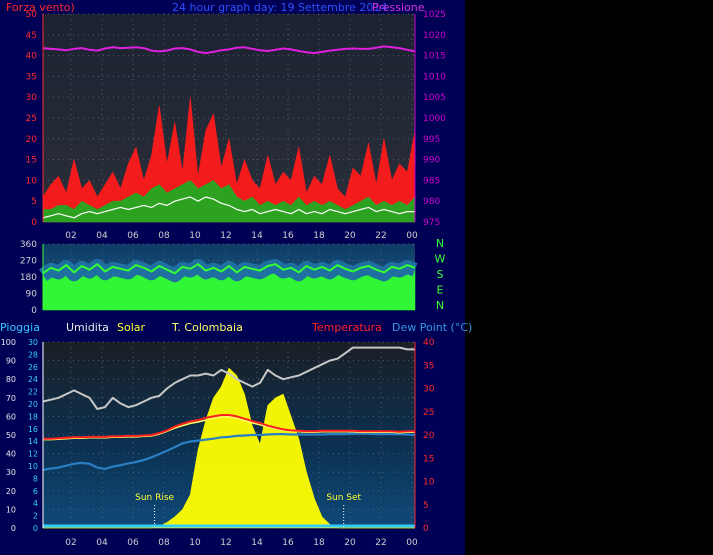  What do you see at coordinates (431, 223) in the screenshot?
I see `y-tick-label: 975` at bounding box center [431, 223].